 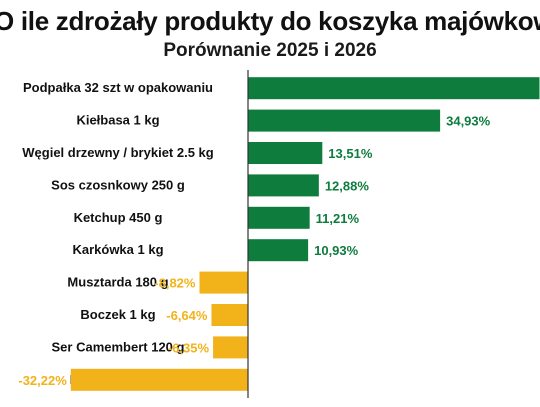 What do you see at coordinates (350, 153) in the screenshot?
I see `data-label: 13,51%` at bounding box center [350, 153].